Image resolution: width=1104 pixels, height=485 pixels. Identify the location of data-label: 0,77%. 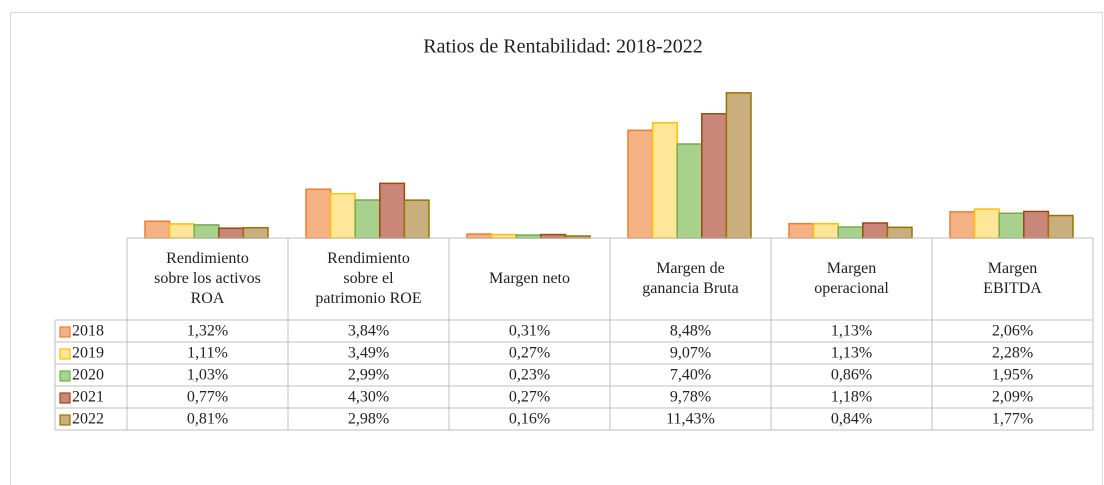
(207, 397).